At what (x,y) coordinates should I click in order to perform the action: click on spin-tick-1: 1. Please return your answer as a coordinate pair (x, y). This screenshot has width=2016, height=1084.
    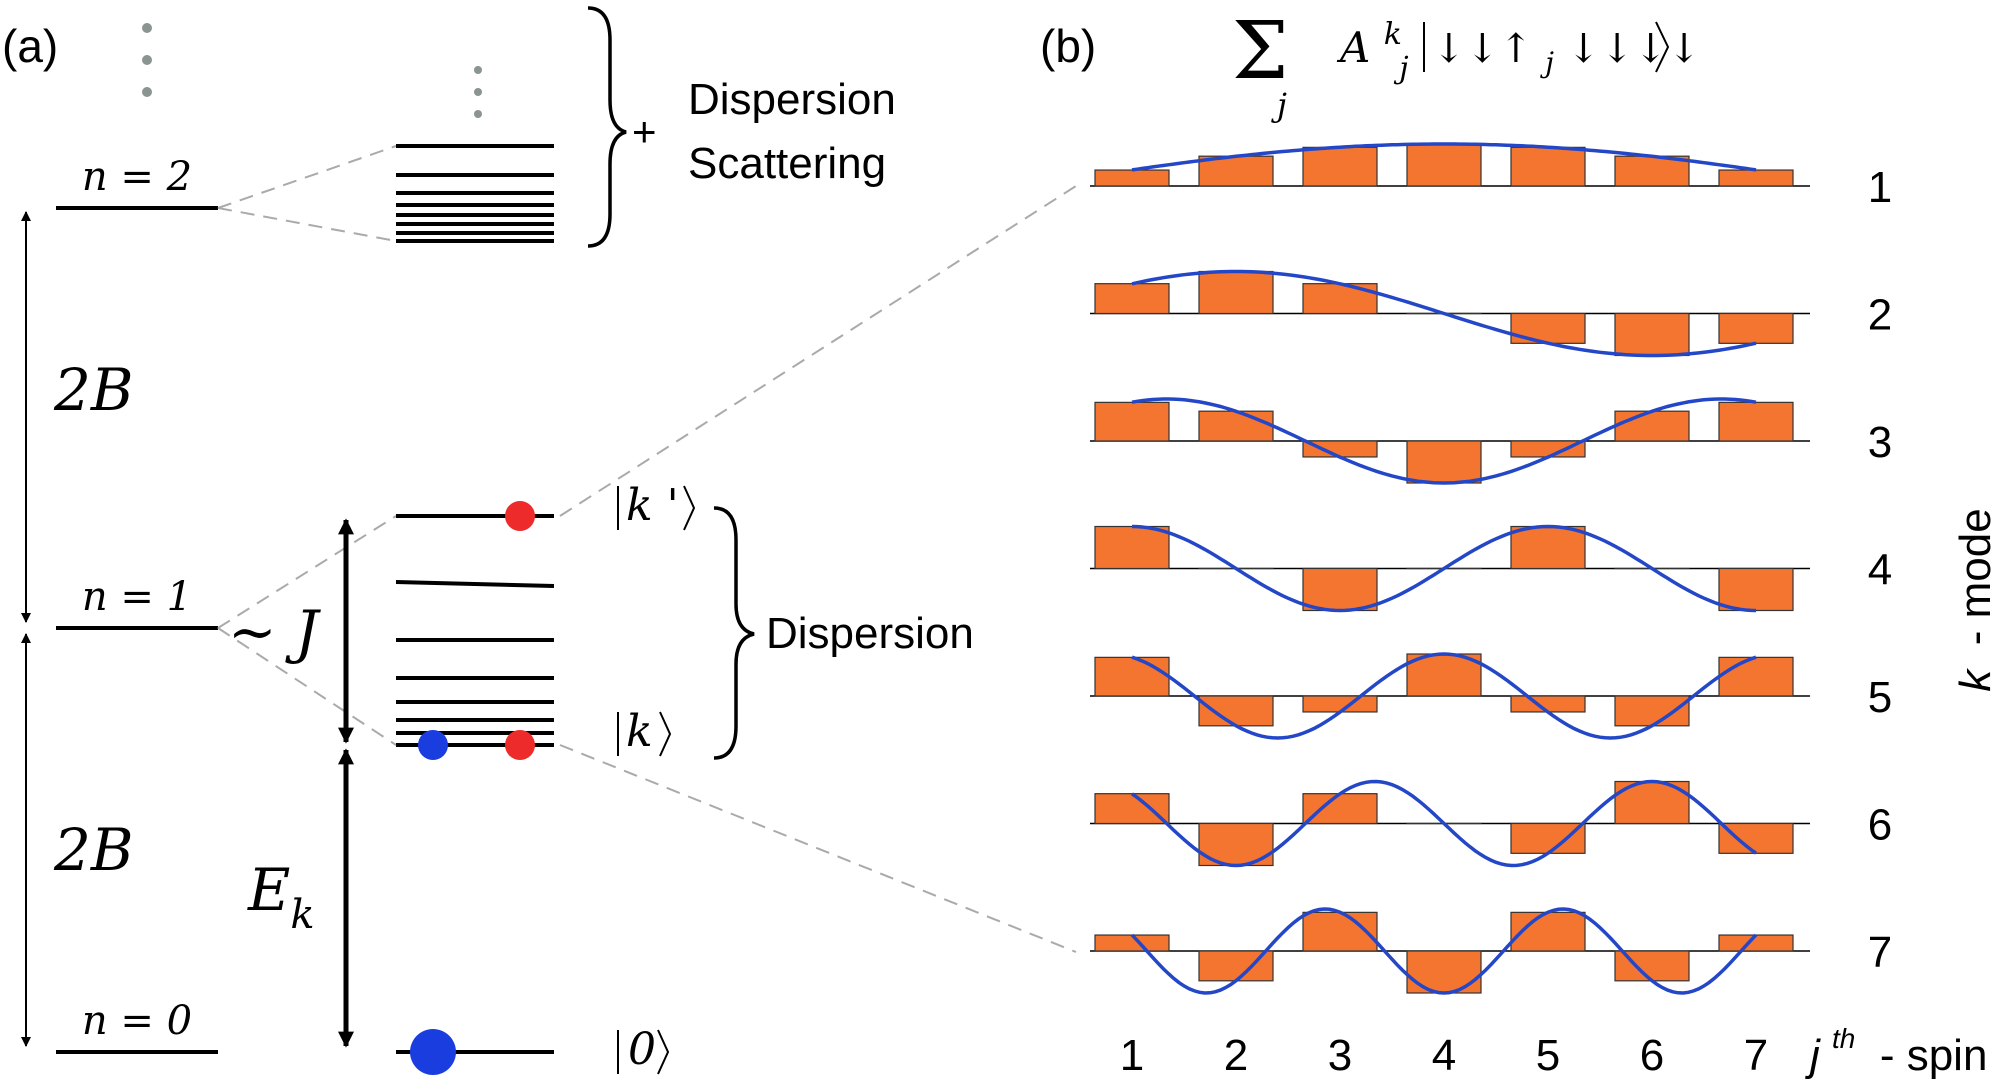
    Looking at the image, I should click on (1132, 1055).